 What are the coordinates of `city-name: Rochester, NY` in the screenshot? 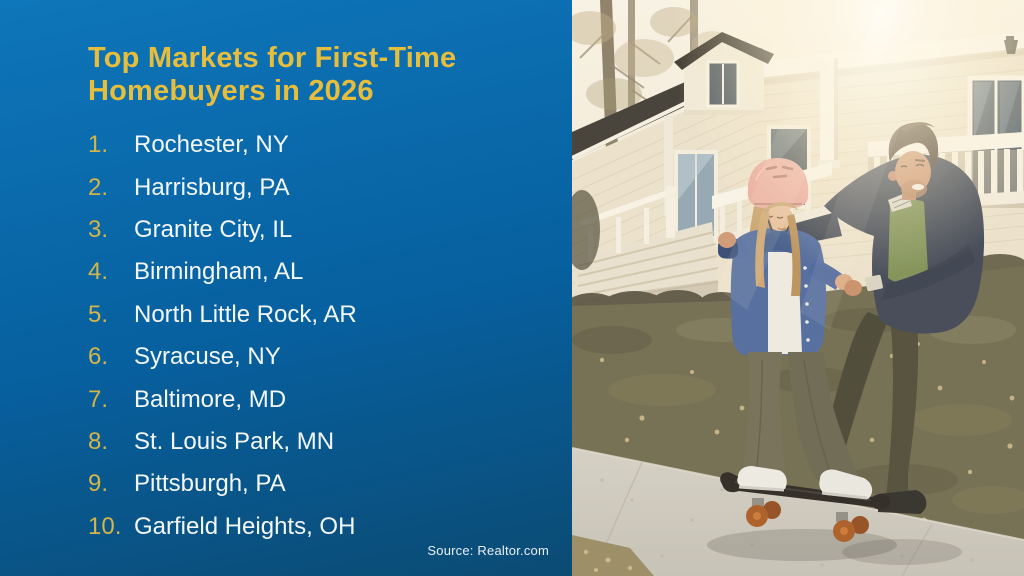 It's located at (211, 145).